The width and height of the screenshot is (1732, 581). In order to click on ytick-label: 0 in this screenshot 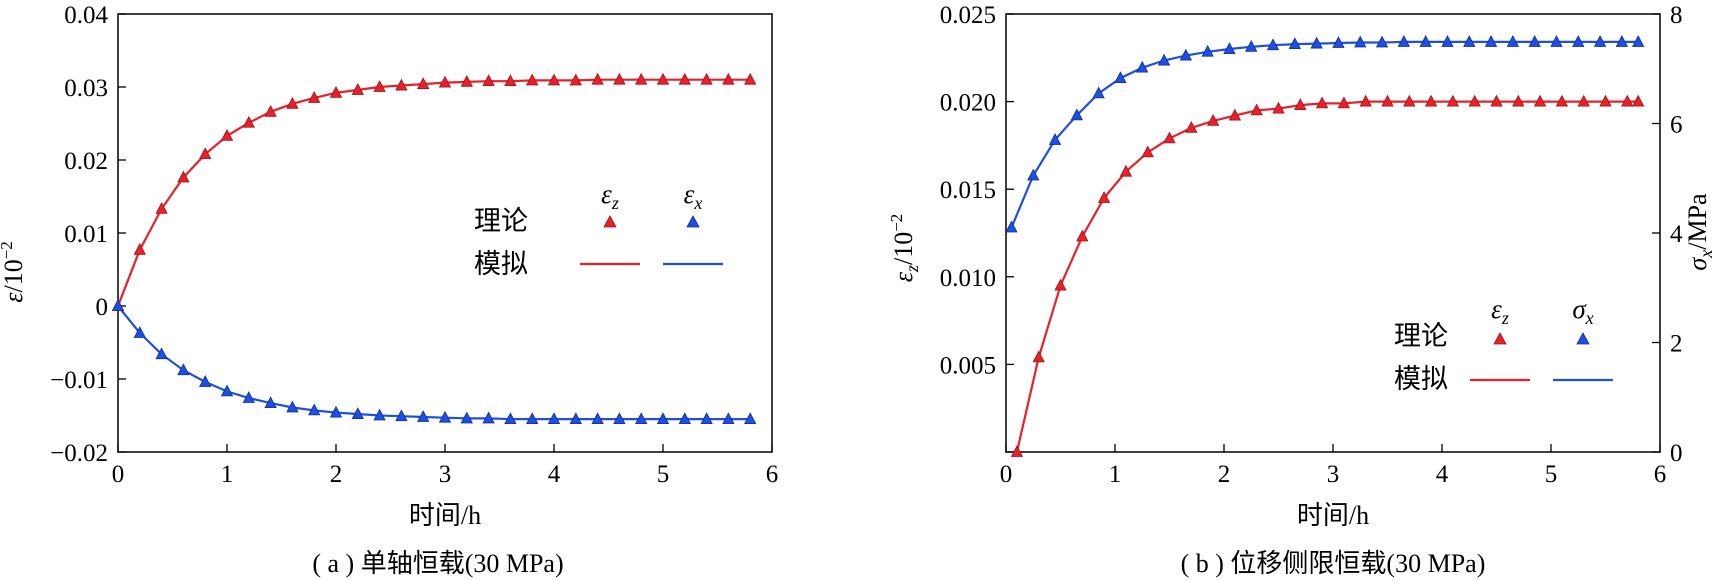, I will do `click(102, 307)`.